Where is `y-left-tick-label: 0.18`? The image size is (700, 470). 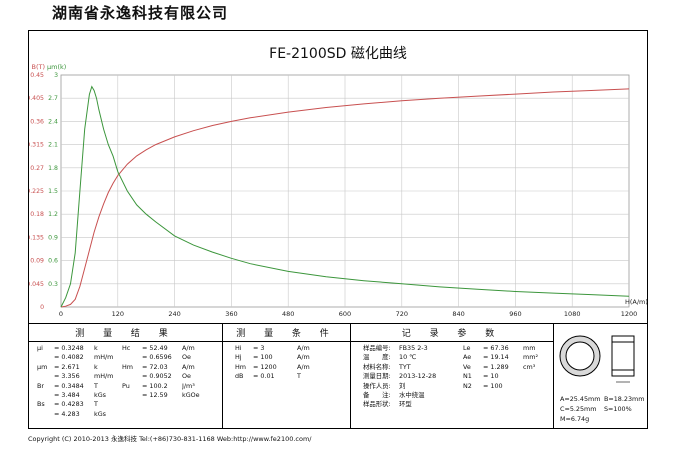 y-left-tick-label: 0.18 is located at coordinates (37, 214).